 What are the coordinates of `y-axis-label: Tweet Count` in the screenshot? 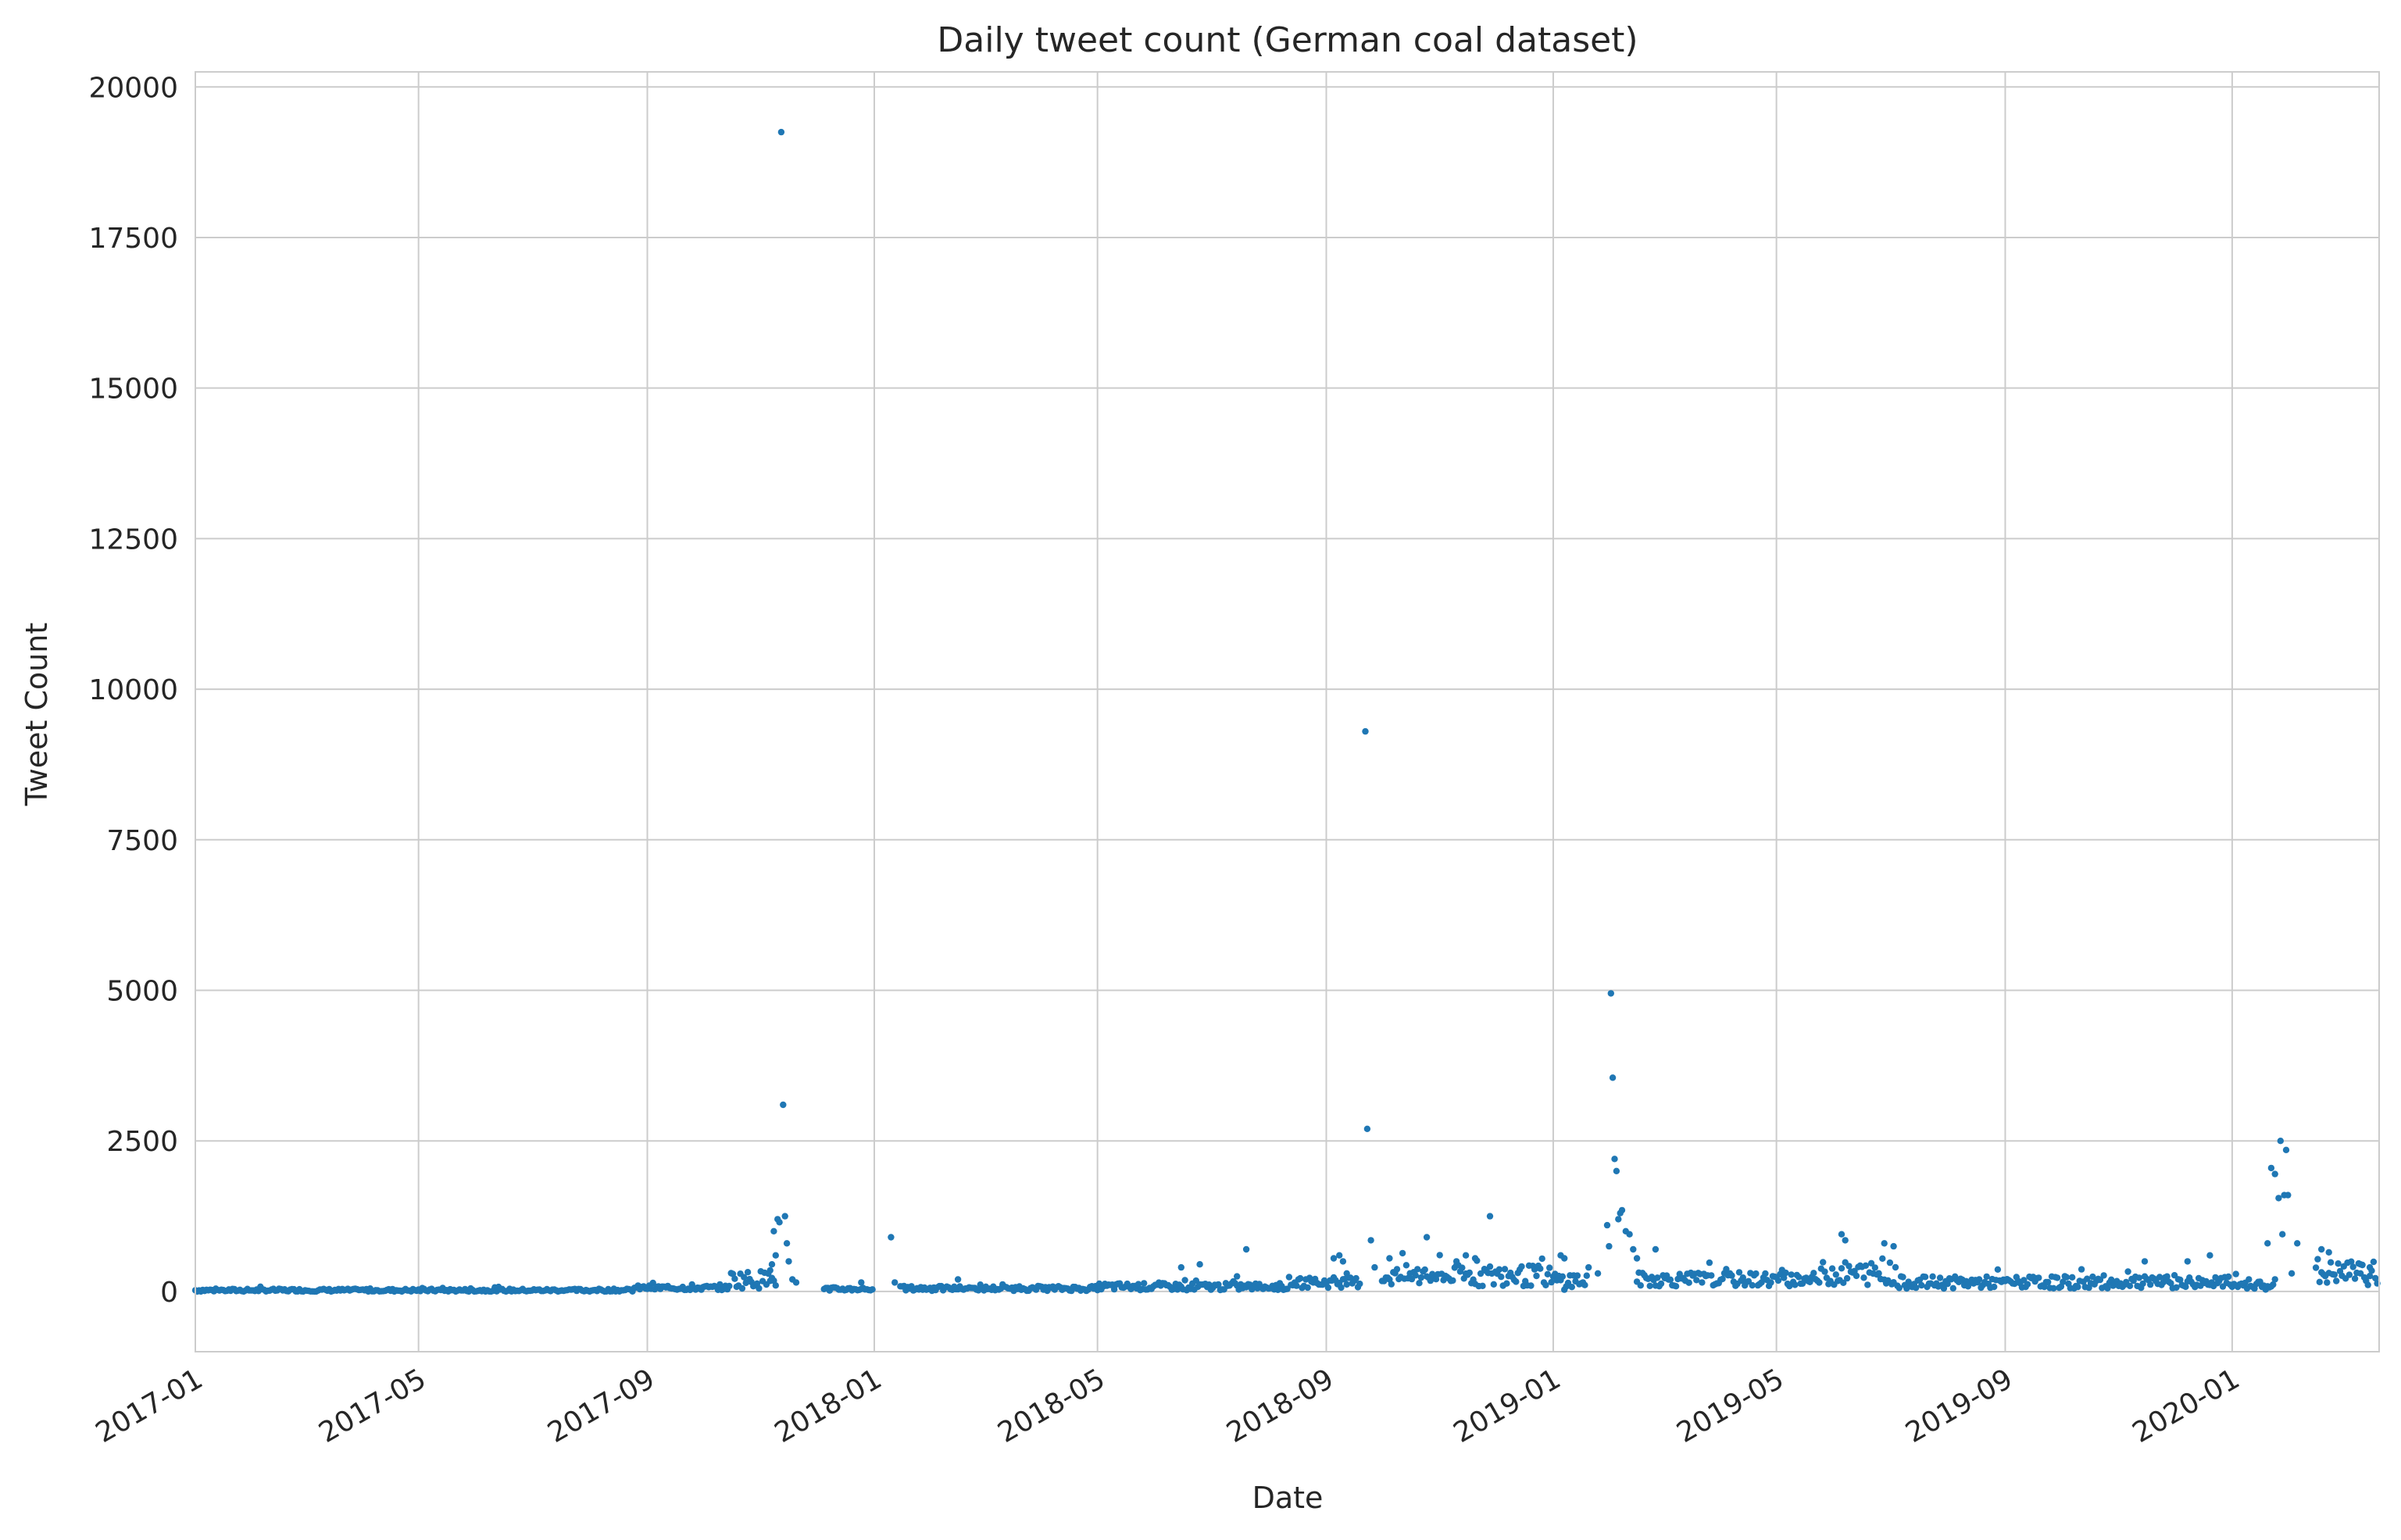 It's located at (37, 715).